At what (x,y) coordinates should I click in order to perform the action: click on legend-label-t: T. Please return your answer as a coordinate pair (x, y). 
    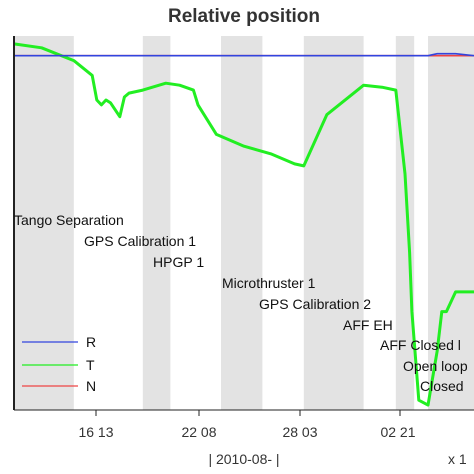
    Looking at the image, I should click on (90, 365).